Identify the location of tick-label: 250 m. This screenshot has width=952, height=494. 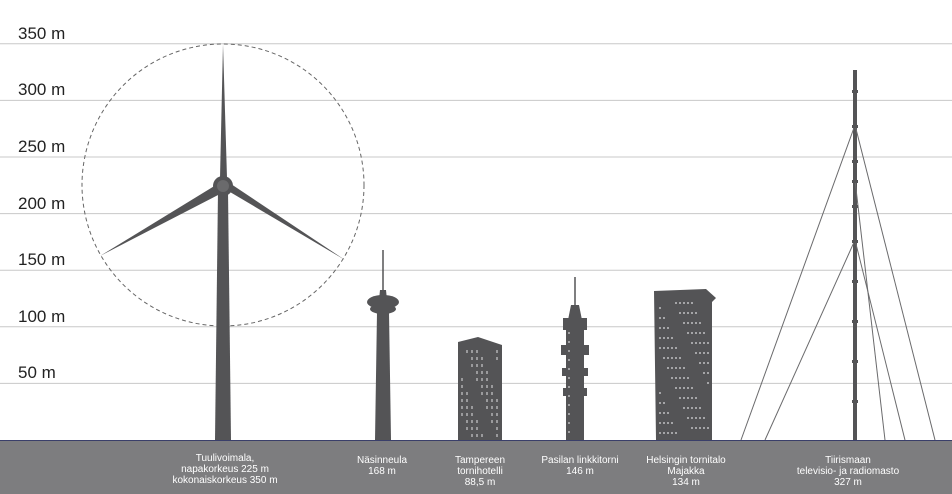
(42, 146).